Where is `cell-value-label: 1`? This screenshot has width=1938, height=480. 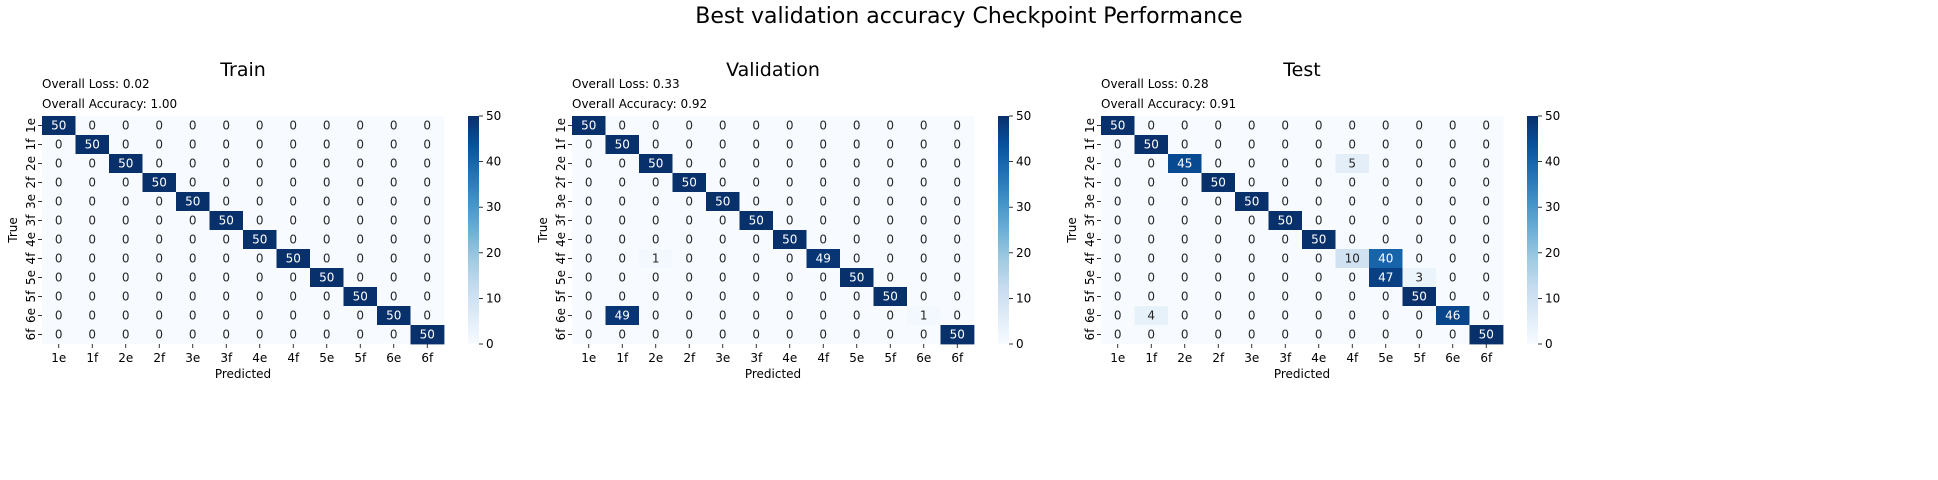
cell-value-label: 1 is located at coordinates (924, 316).